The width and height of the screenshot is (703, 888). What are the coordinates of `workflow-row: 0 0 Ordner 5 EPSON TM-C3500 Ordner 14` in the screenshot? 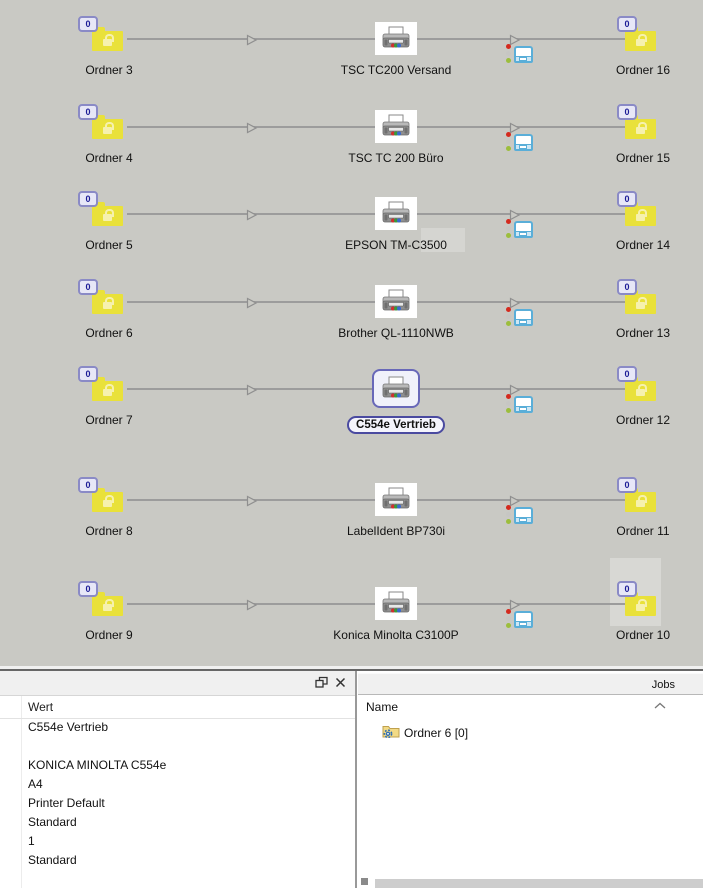 It's located at (351, 226).